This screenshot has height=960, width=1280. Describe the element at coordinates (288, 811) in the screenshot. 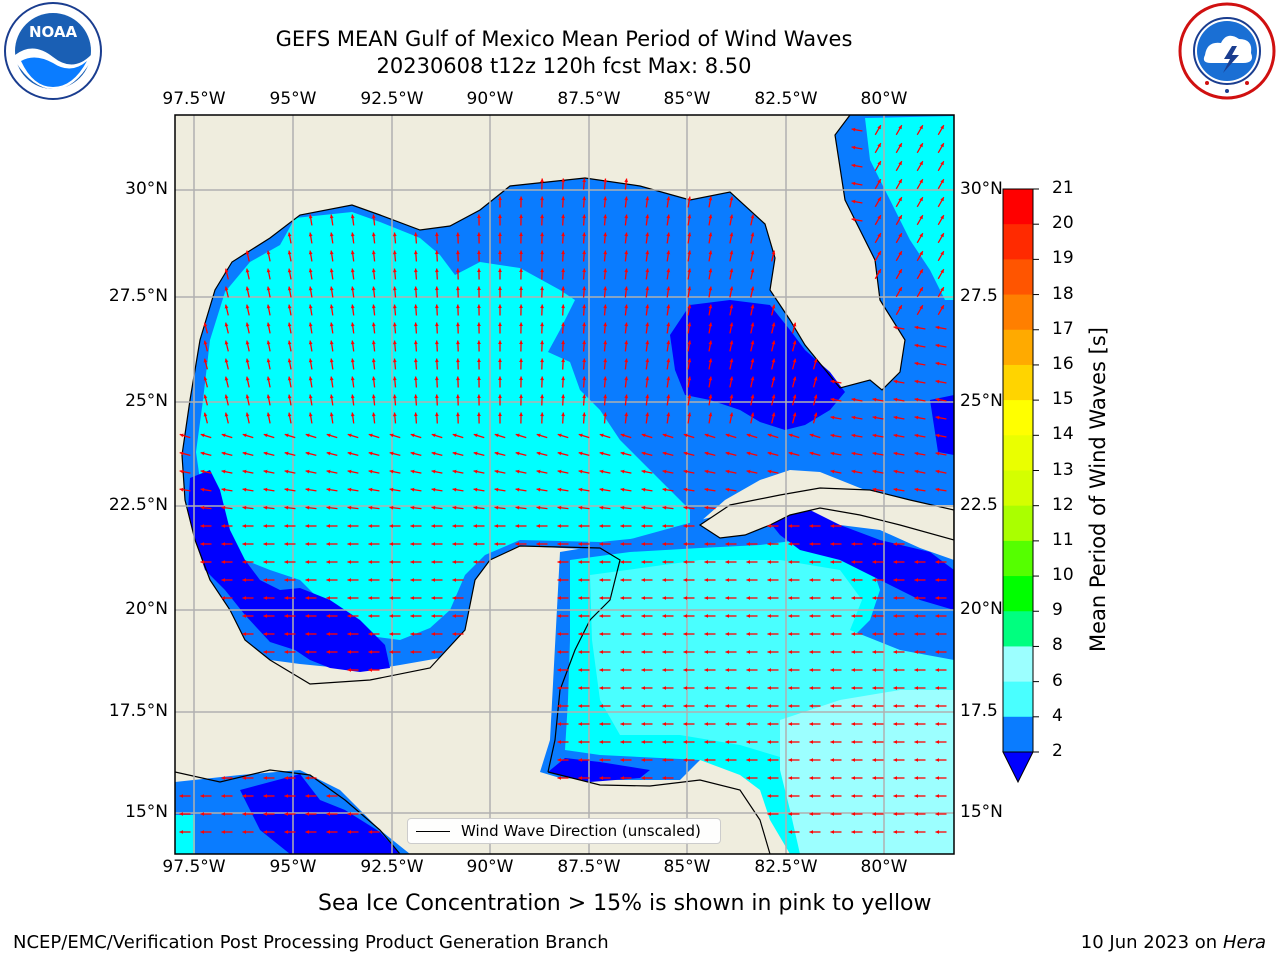

I see `pacific-coastline` at that location.